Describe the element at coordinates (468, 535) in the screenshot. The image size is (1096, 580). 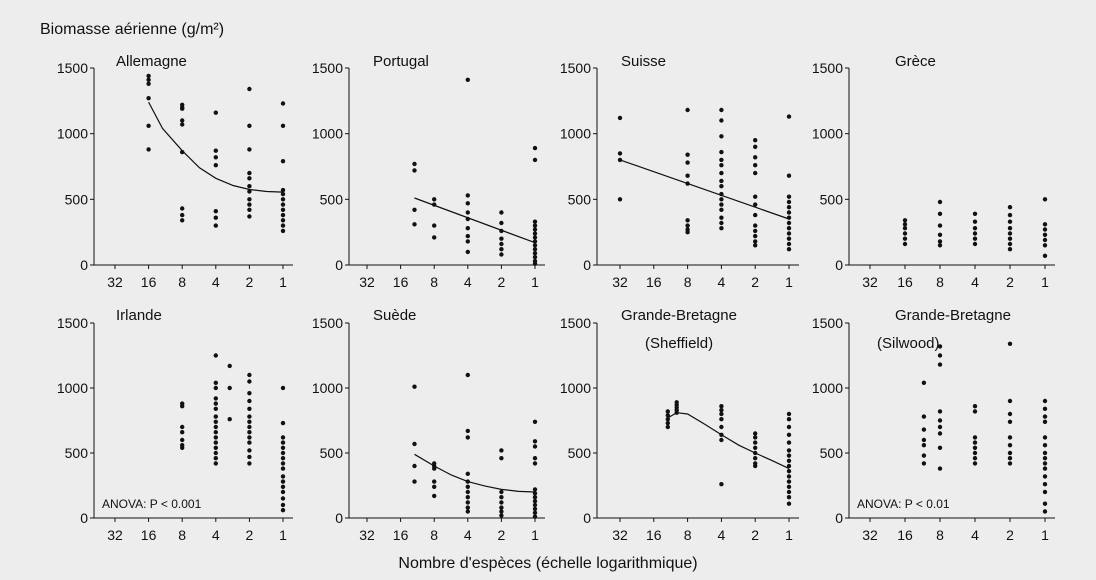
I see `x-tick-label: 4` at that location.